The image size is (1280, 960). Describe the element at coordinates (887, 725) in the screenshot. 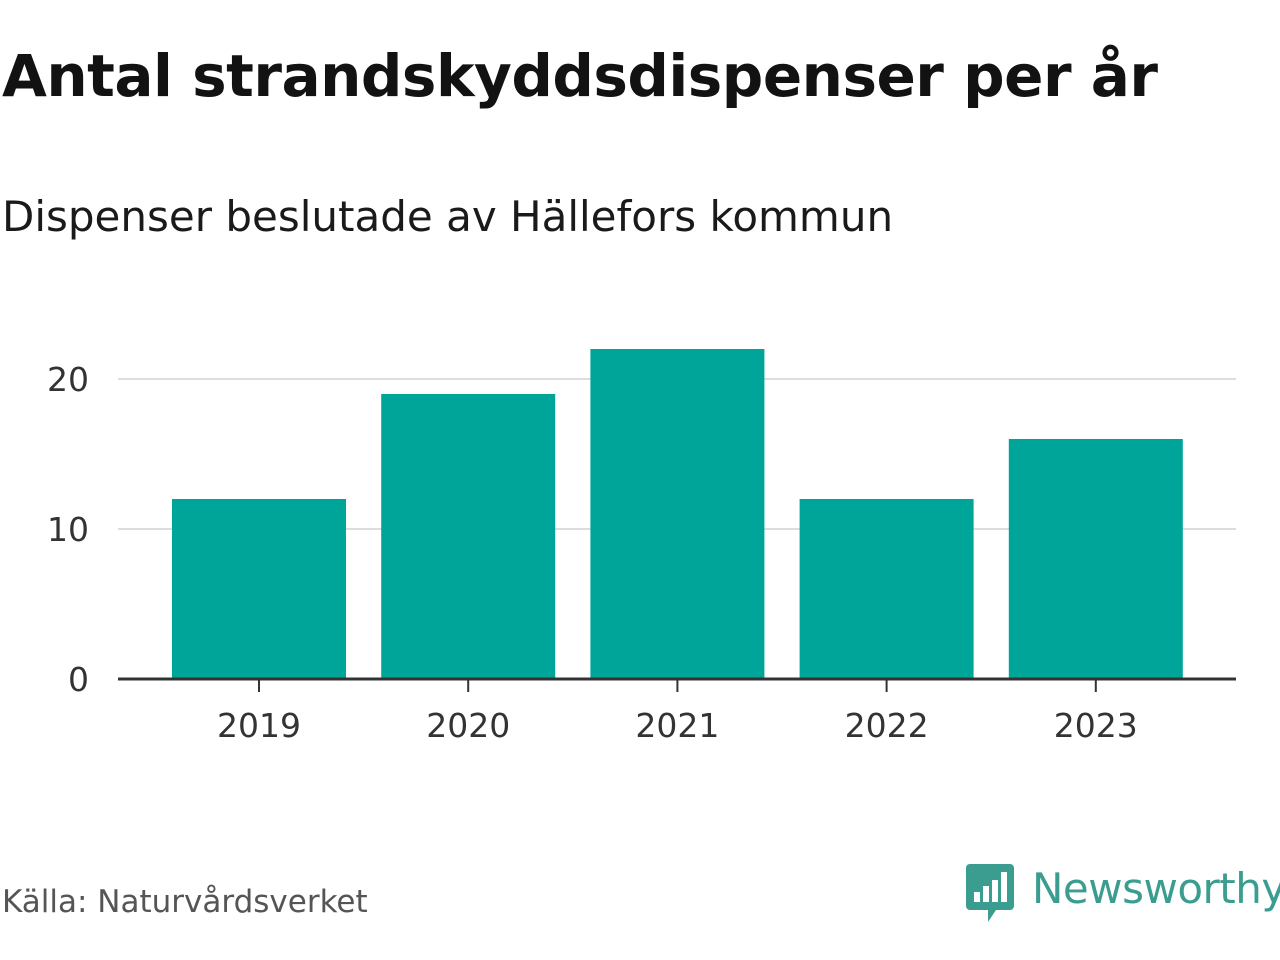

I see `x-tick-label: 2022` at that location.